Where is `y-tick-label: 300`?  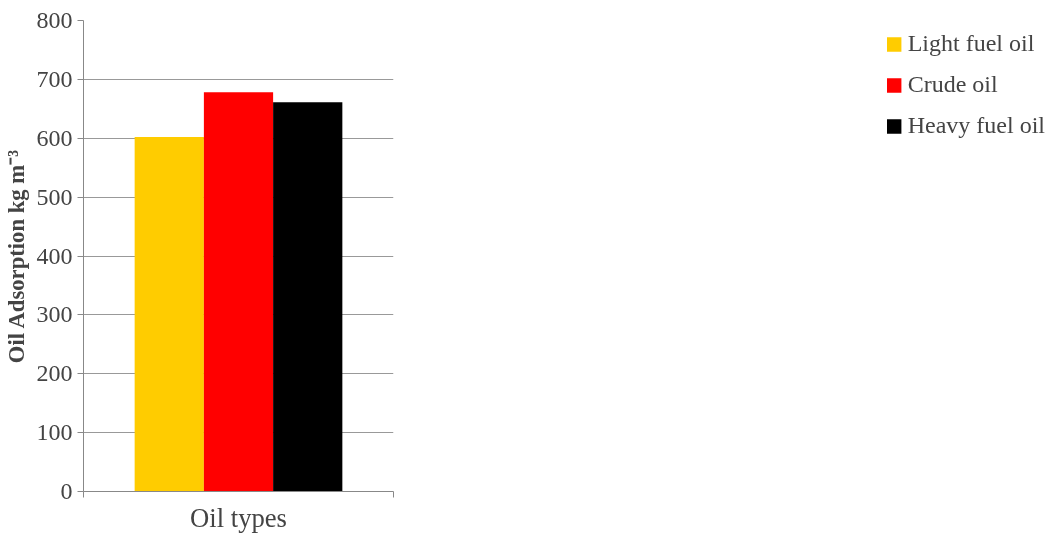 y-tick-label: 300 is located at coordinates (54, 314).